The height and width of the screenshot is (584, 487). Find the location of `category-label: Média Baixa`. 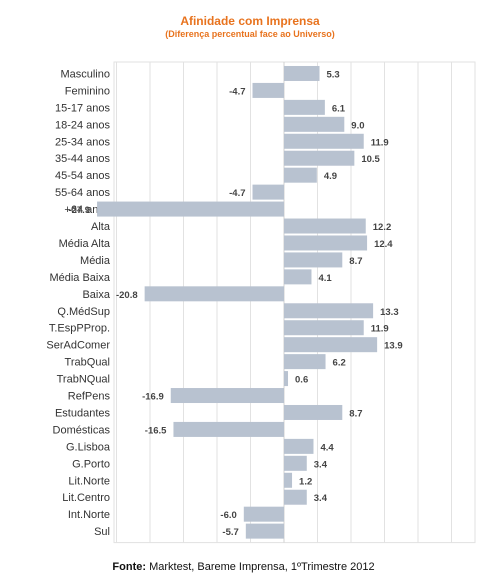

category-label: Média Baixa is located at coordinates (79, 278).